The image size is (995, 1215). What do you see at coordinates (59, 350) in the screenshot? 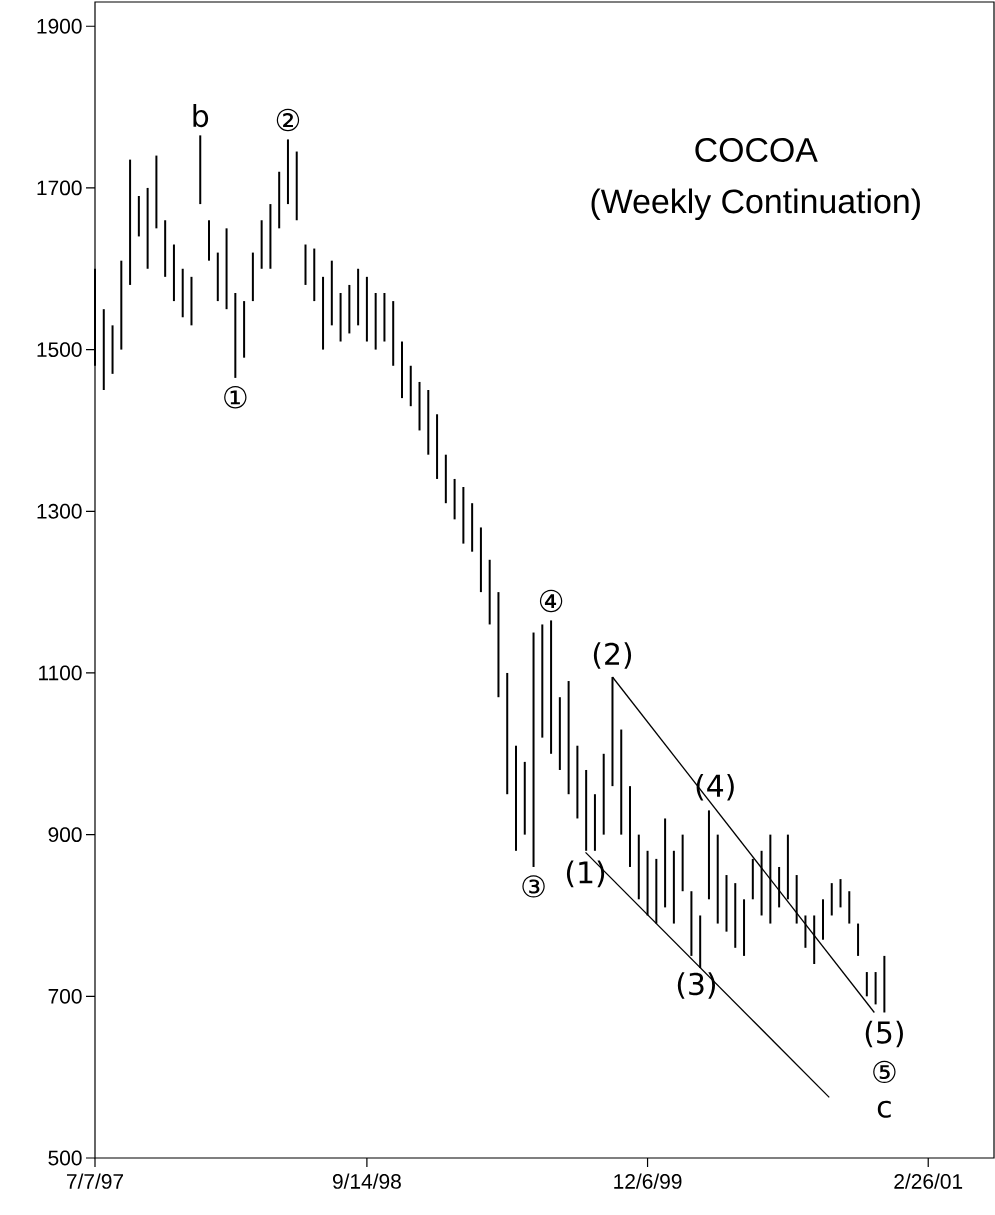
I see `y-tick-label: 1500` at bounding box center [59, 350].